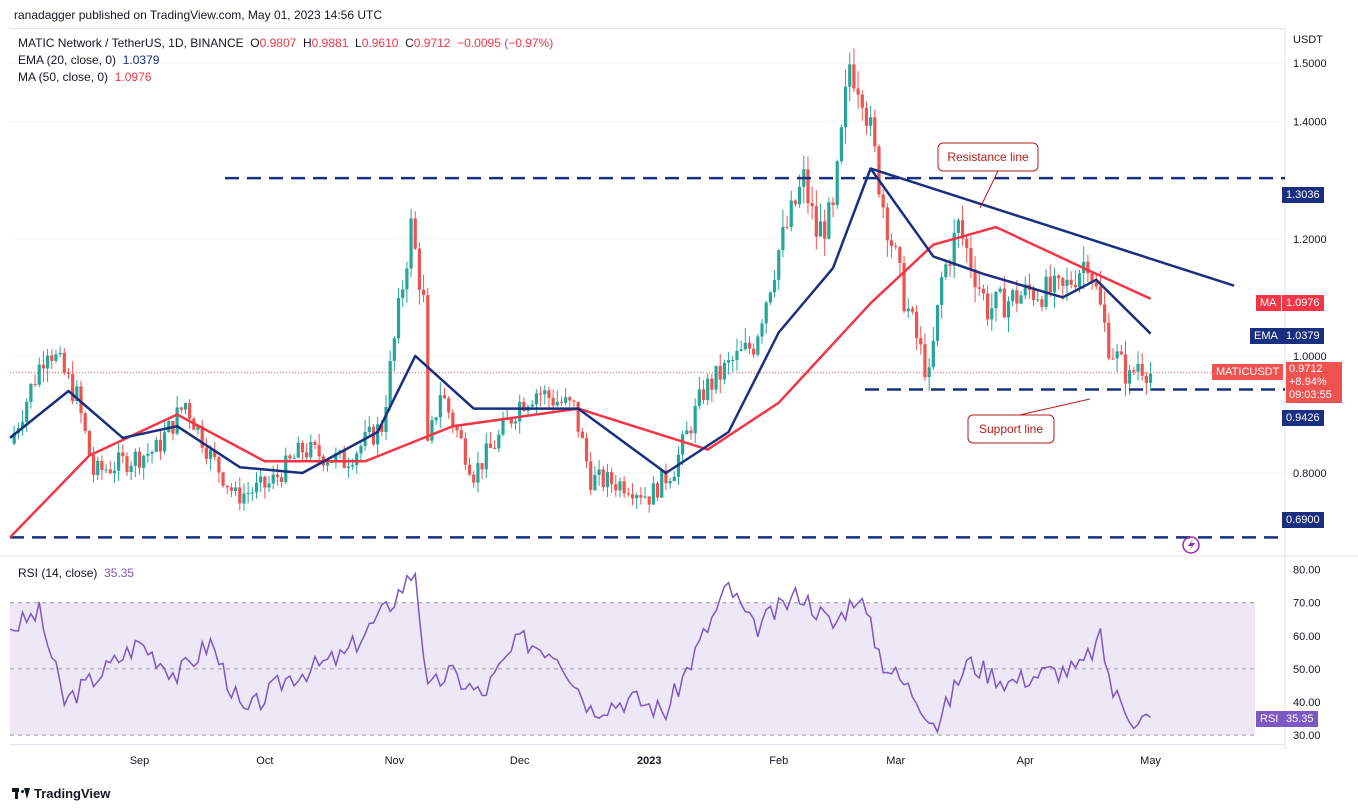 The width and height of the screenshot is (1358, 810). Describe the element at coordinates (1306, 369) in the screenshot. I see `price-tag-value: 0.9712` at that location.